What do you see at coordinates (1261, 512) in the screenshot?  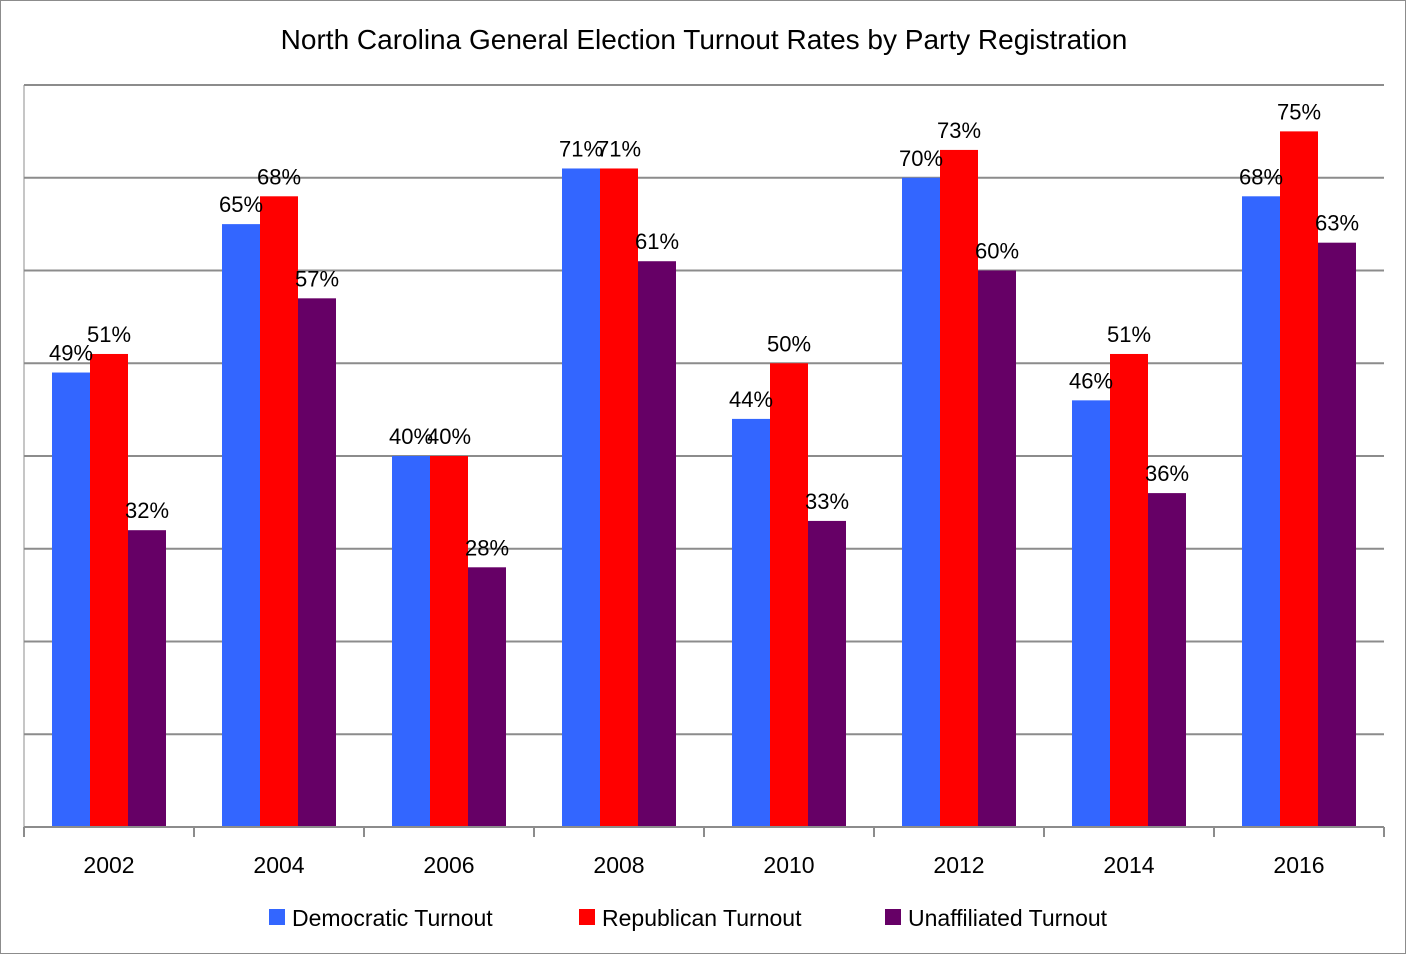 I see `bar-democratic-turnout-2016` at bounding box center [1261, 512].